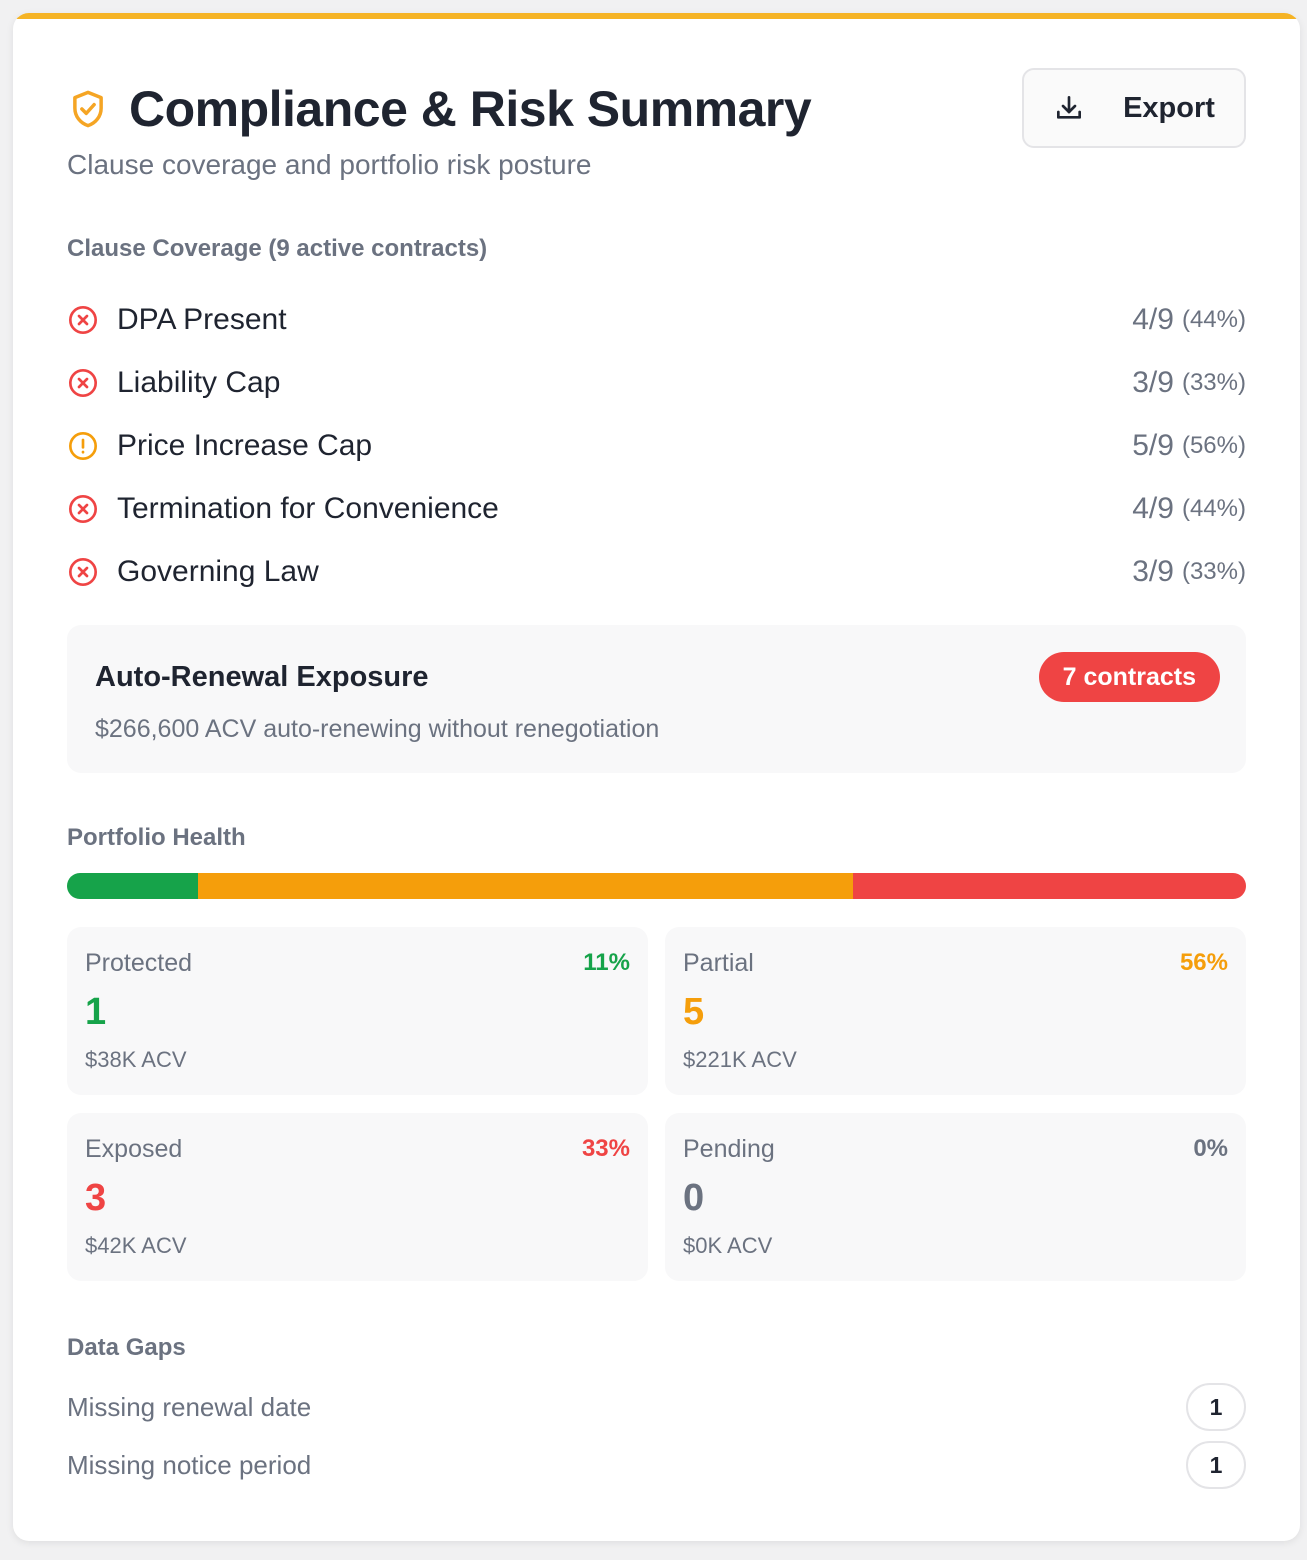  I want to click on coverage-row: DPA Present 4/9 (44%), so click(656, 319).